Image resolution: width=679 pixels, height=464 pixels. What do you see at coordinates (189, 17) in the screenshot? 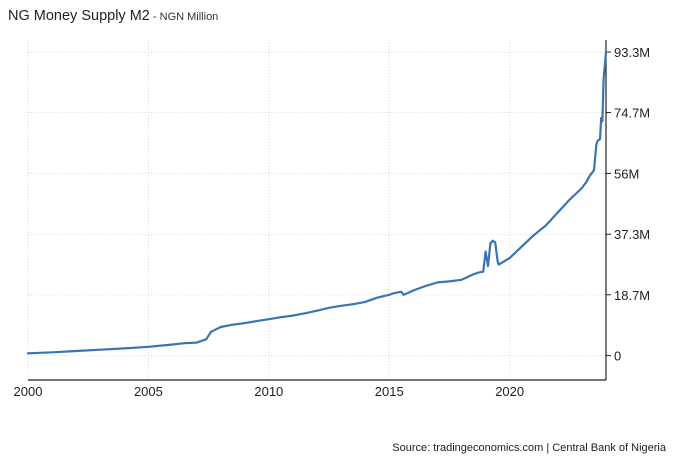
I see `unit-label: NGN Million` at bounding box center [189, 17].